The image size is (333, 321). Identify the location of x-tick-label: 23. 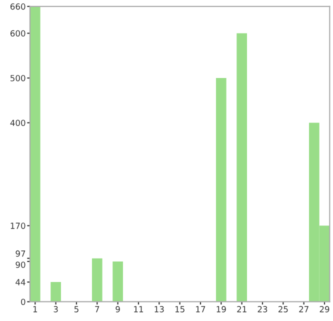
(263, 309).